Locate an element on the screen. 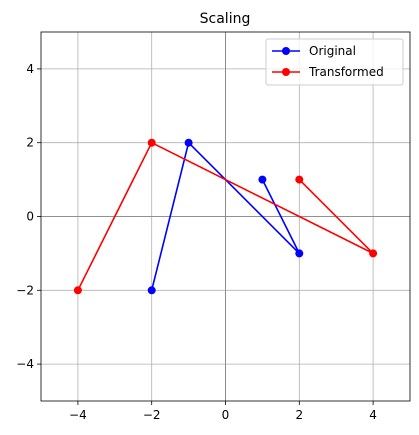  legend: Original Transformed is located at coordinates (334, 62).